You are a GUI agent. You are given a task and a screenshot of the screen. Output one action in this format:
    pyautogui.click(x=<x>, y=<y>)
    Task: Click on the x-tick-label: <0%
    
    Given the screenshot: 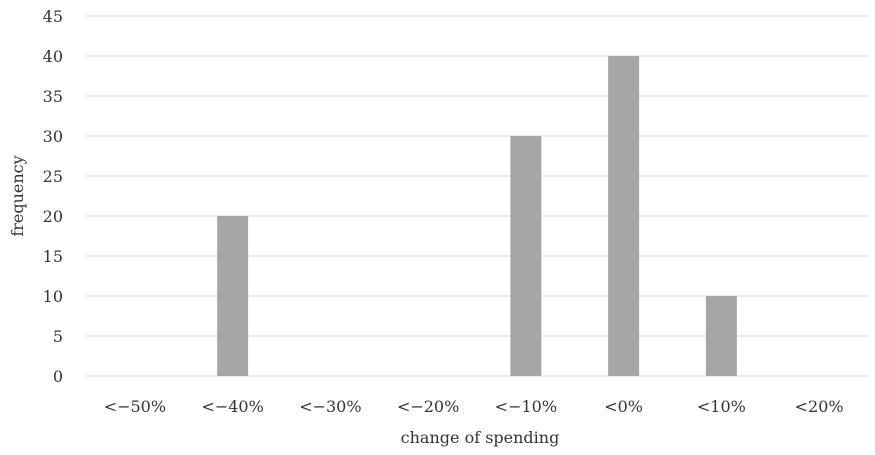 What is the action you would take?
    pyautogui.click(x=623, y=406)
    